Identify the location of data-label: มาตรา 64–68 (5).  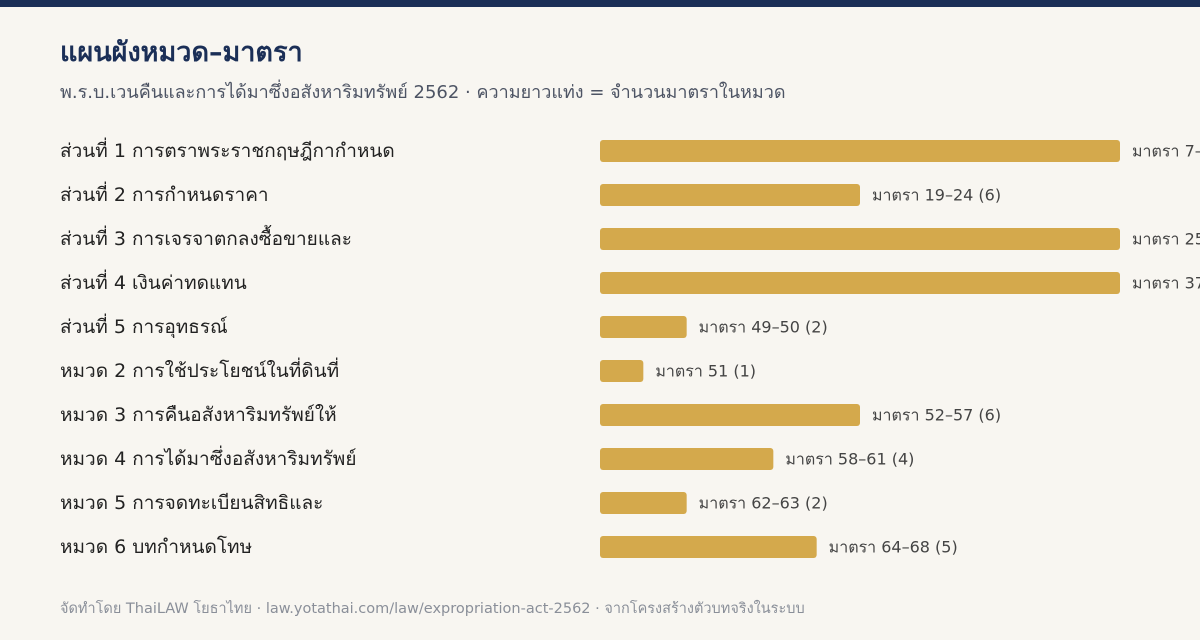
(893, 547).